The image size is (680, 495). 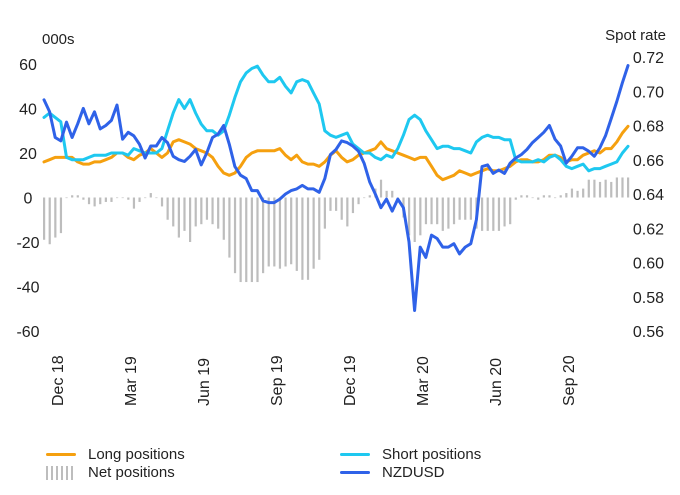 I want to click on legend-net-positions: Net positions, so click(x=110, y=472).